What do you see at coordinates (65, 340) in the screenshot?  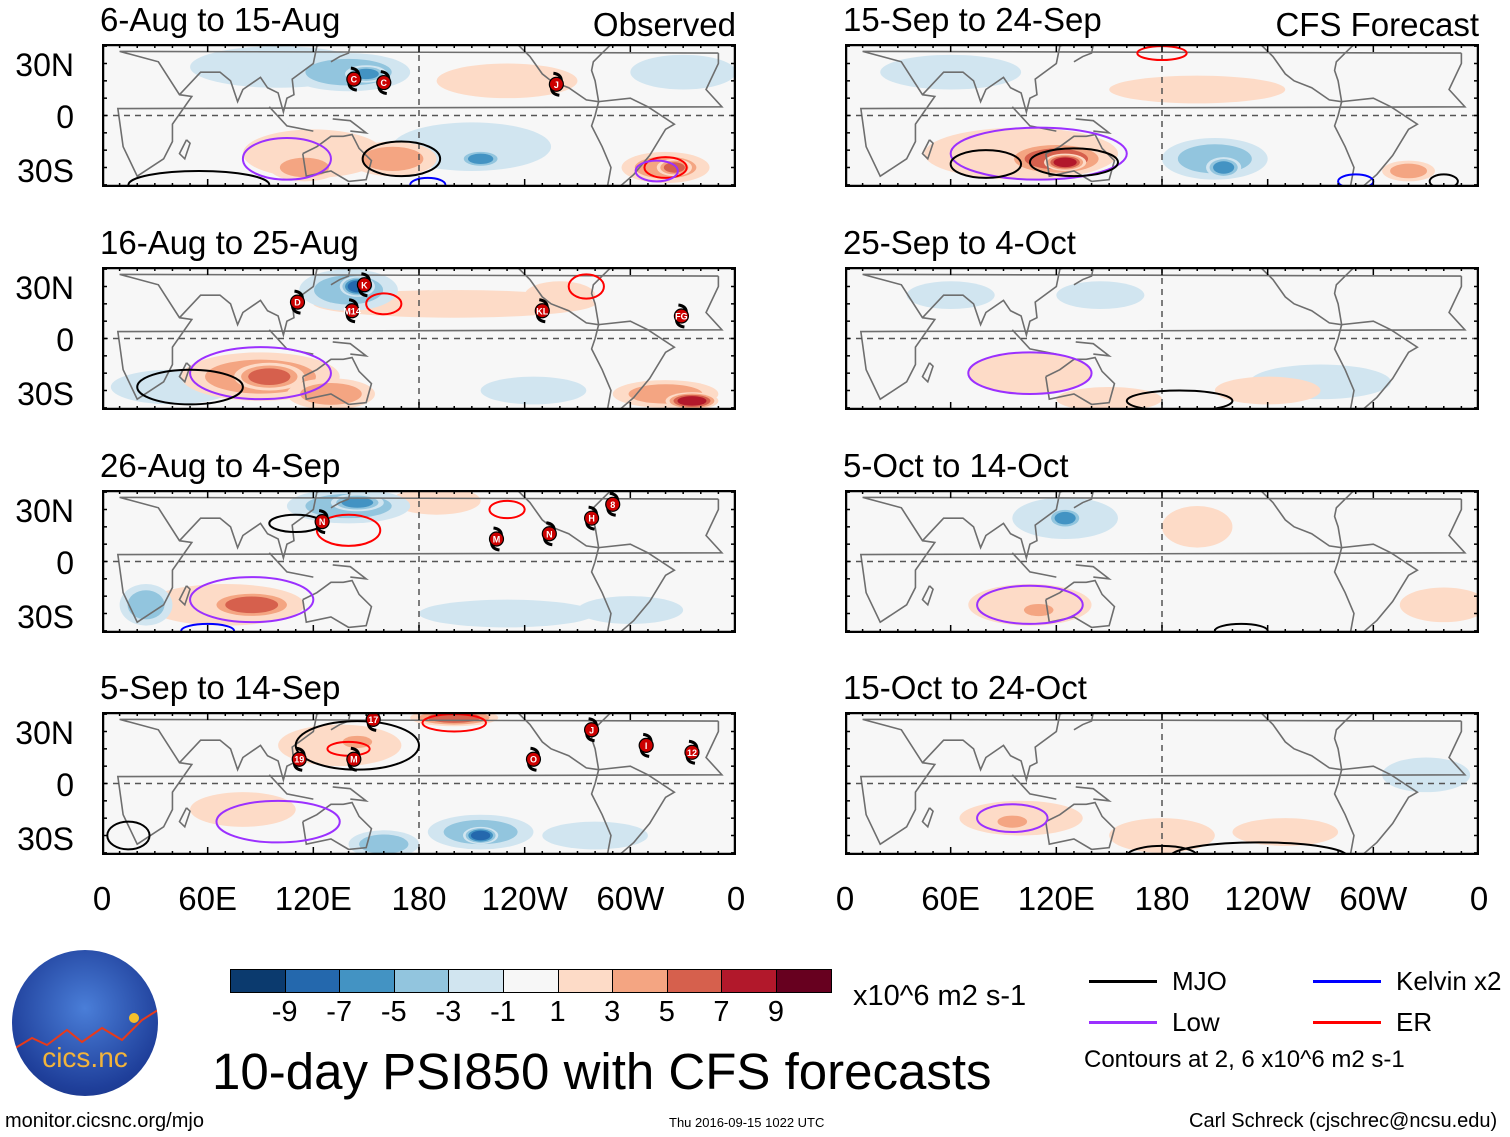 I see `lat-tick-label: 0` at bounding box center [65, 340].